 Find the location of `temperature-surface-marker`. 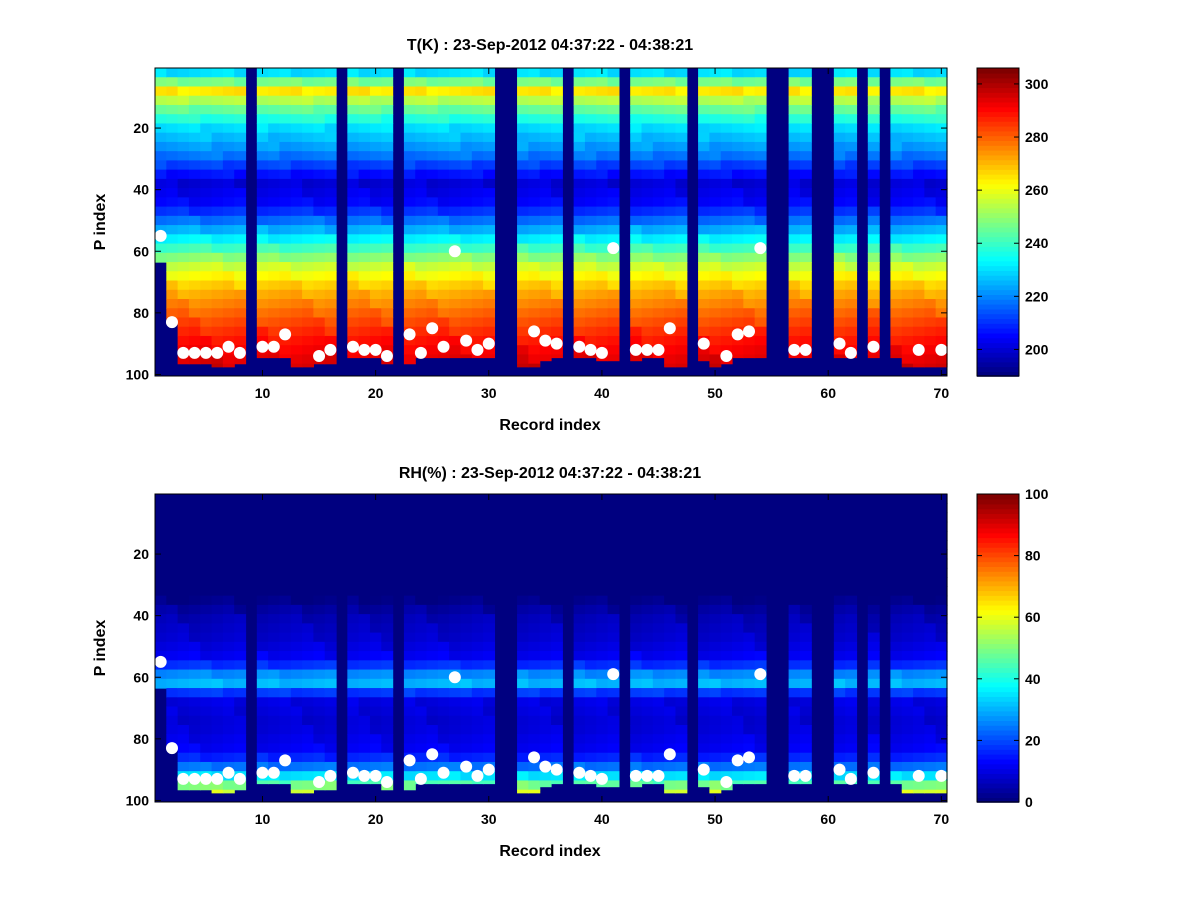

temperature-surface-marker is located at coordinates (918, 349).